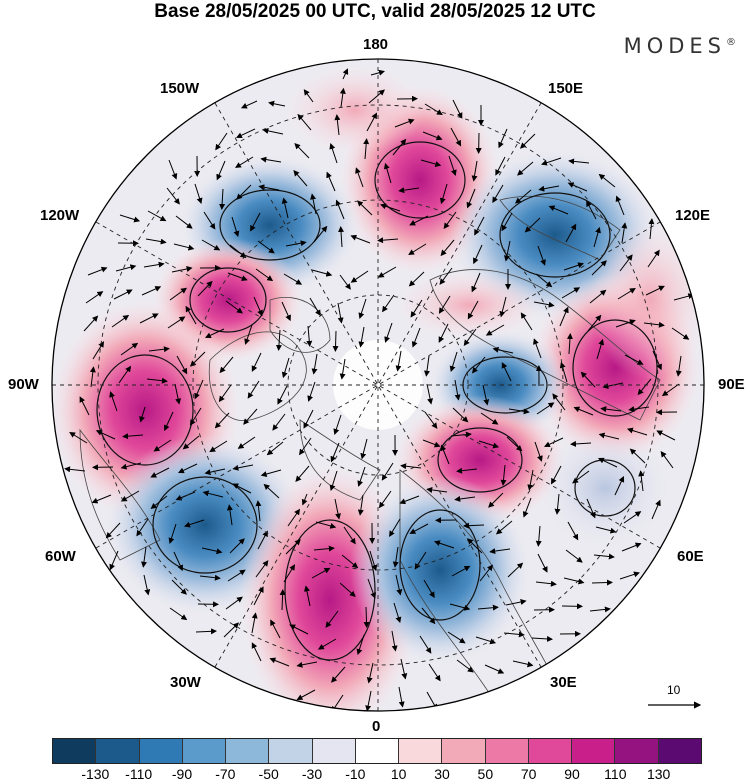  I want to click on registered-mark: ®, so click(731, 42).